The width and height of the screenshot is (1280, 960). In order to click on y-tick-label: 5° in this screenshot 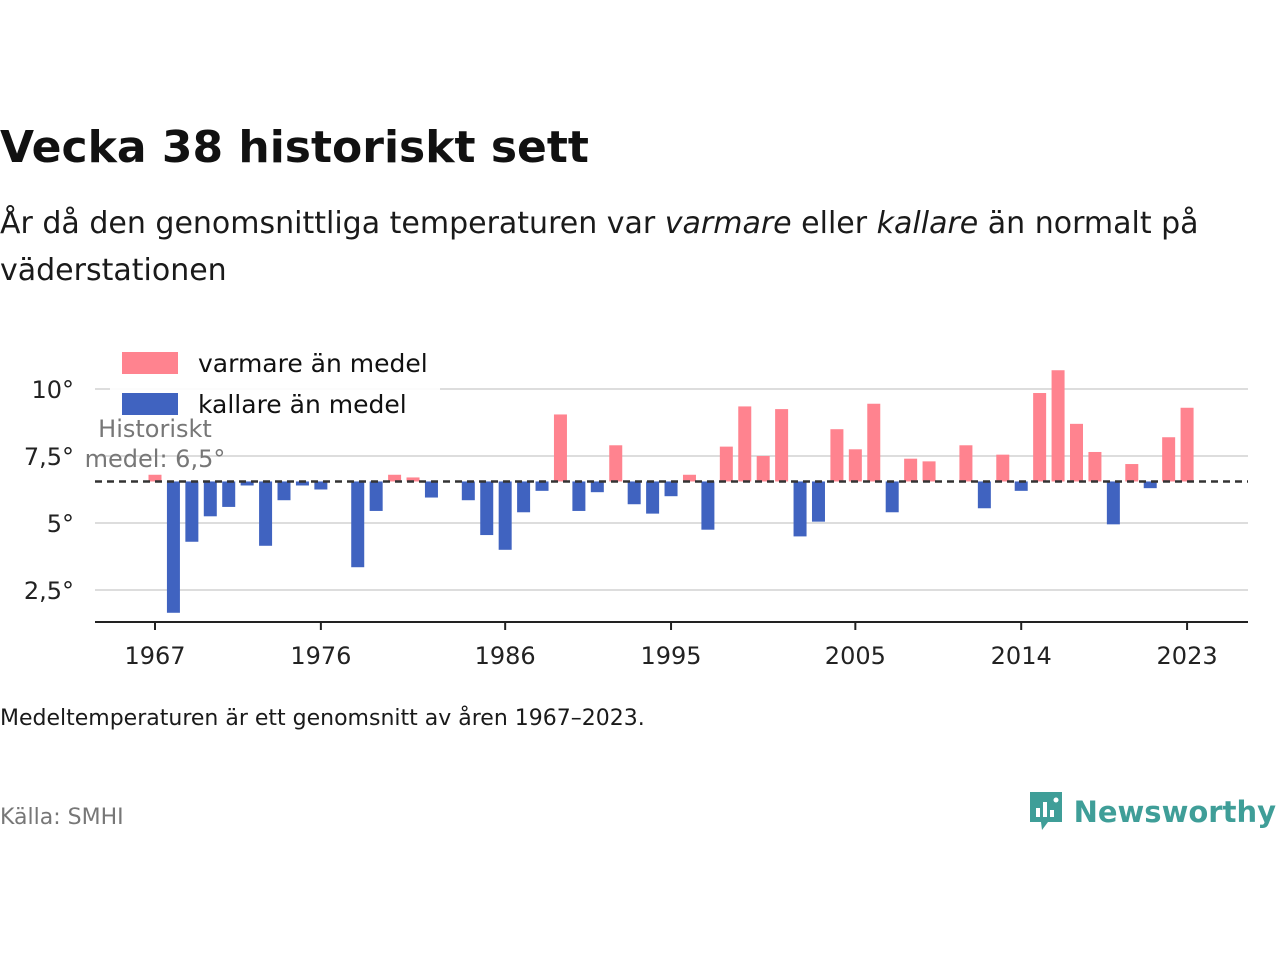, I will do `click(60, 524)`.